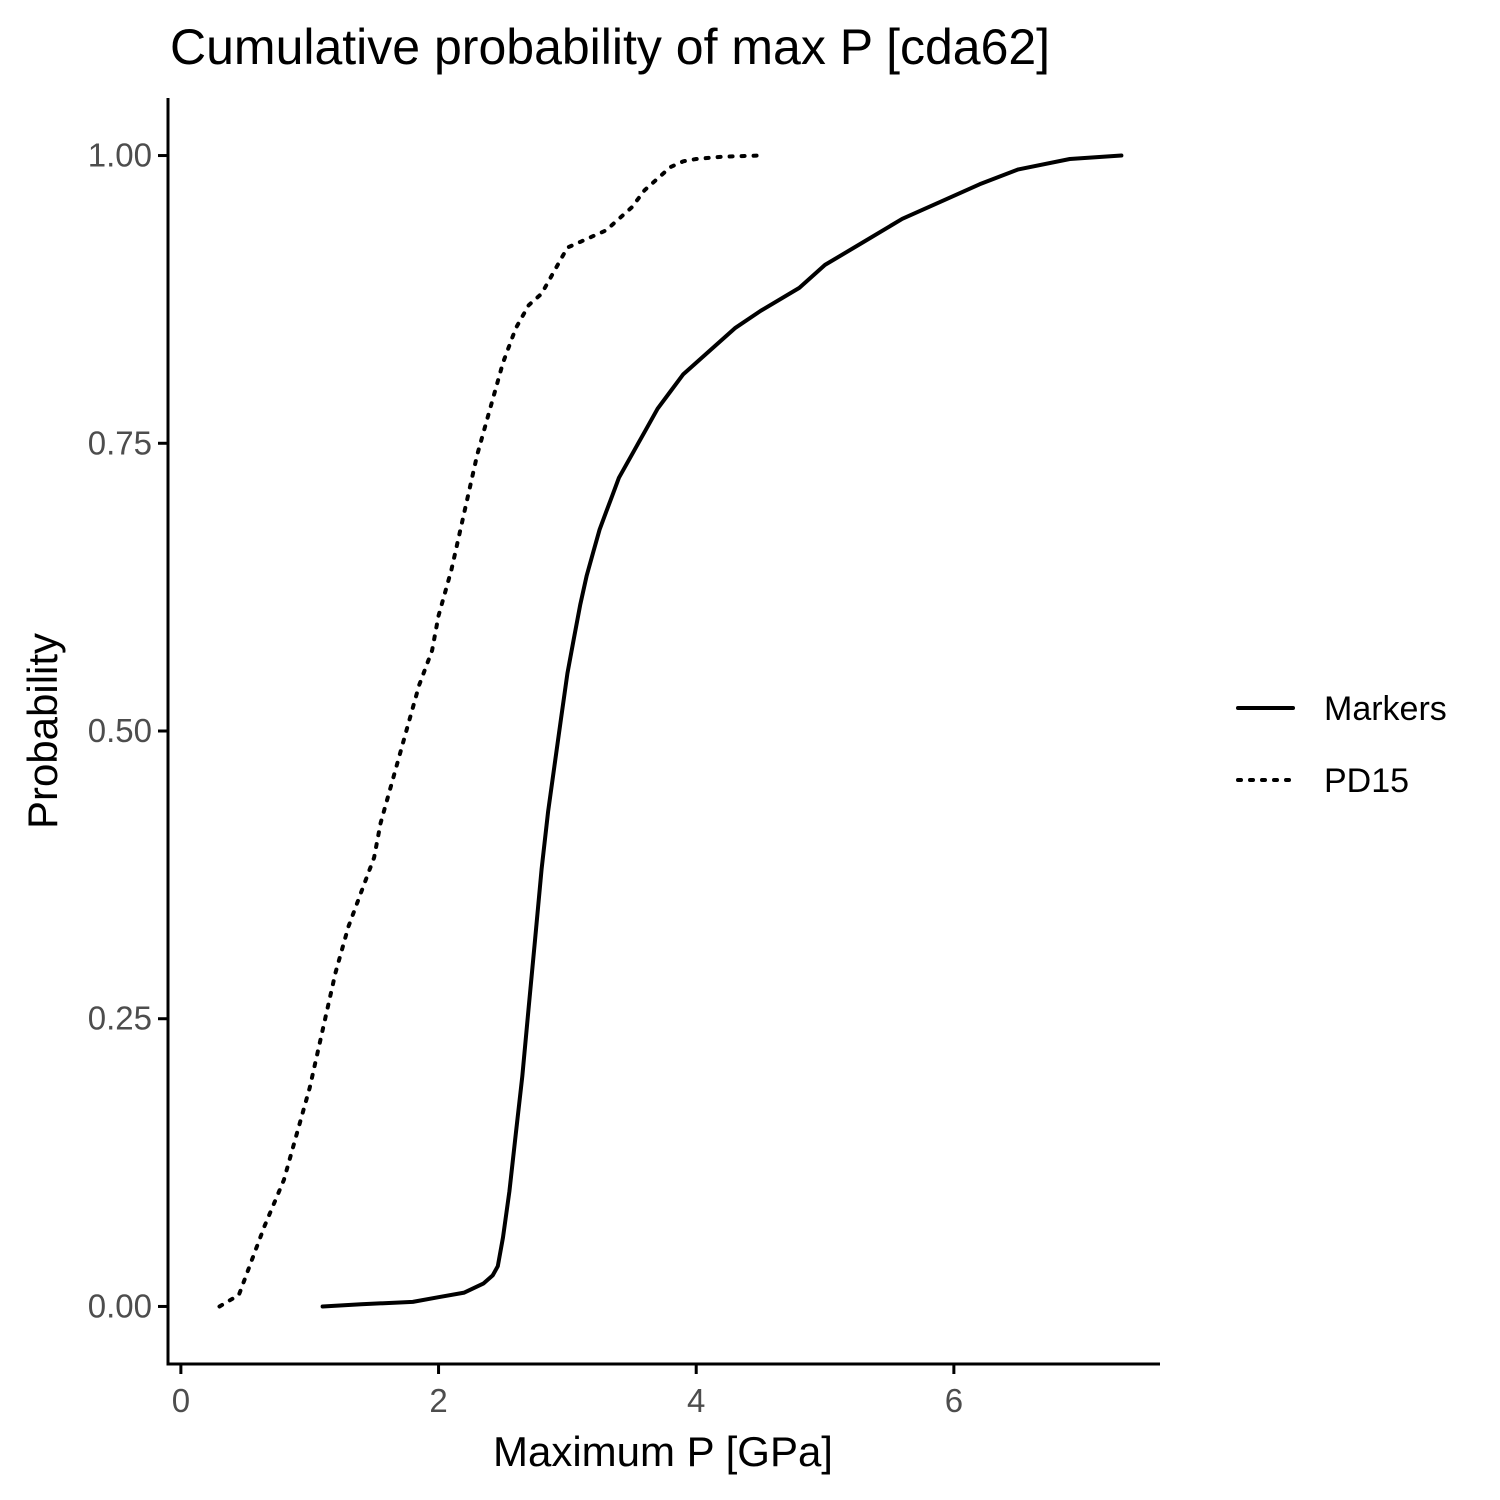  Describe the element at coordinates (438, 1400) in the screenshot. I see `x-tick-label: 2` at that location.